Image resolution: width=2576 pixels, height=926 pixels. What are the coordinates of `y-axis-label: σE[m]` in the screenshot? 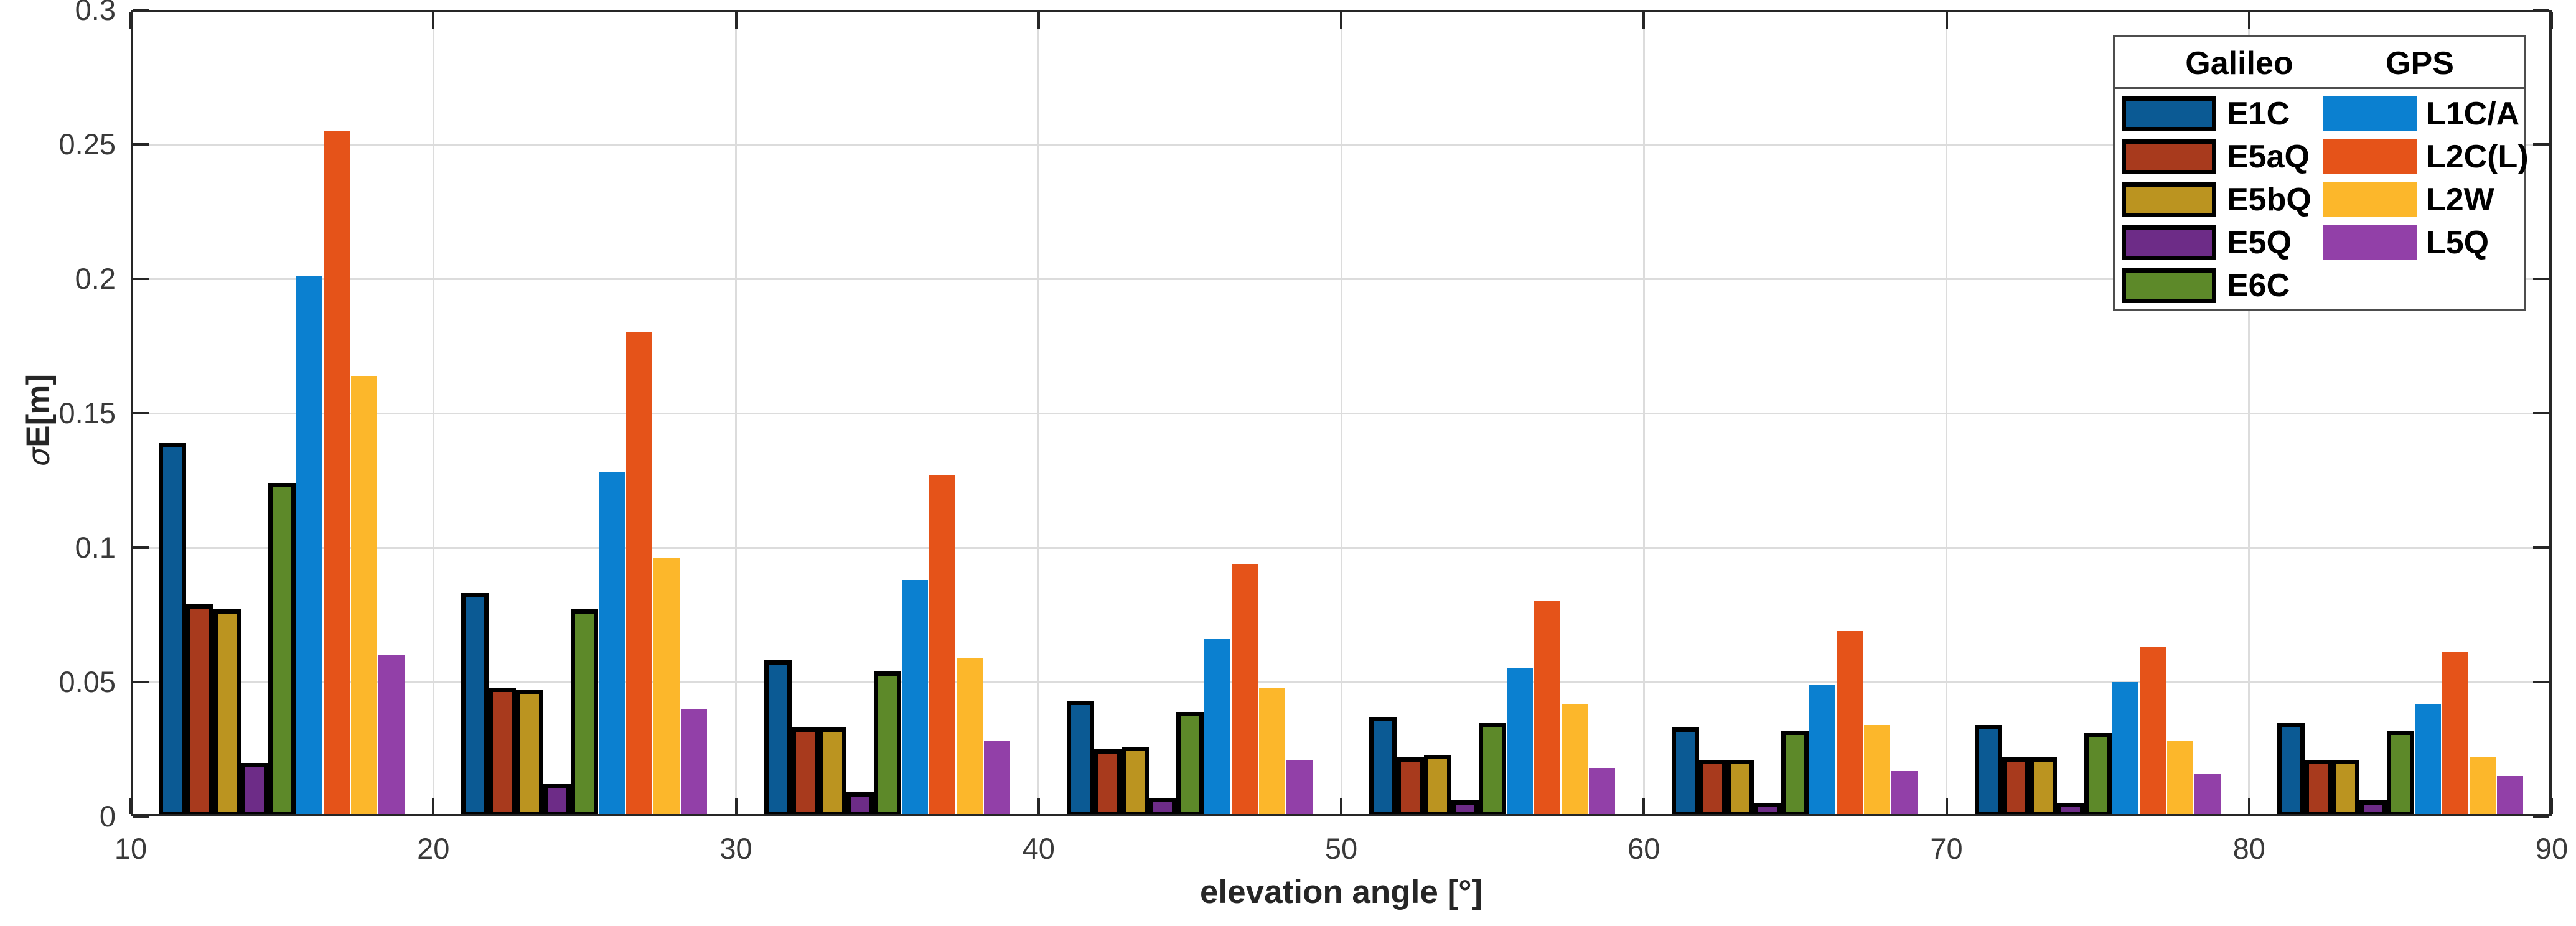 It's located at (39, 420).